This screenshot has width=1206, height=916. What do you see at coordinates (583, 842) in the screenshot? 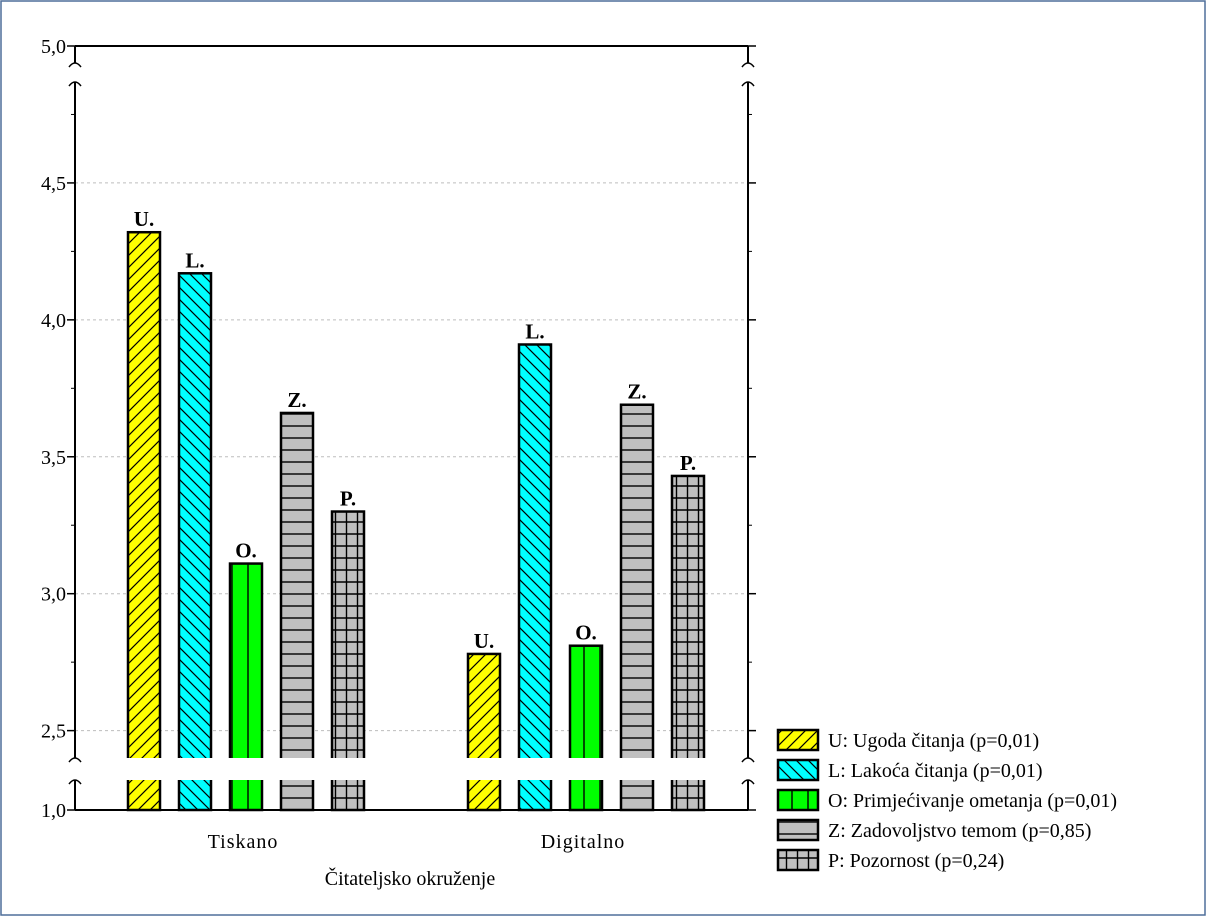
I see `x-tick-label: Digitalno` at bounding box center [583, 842].